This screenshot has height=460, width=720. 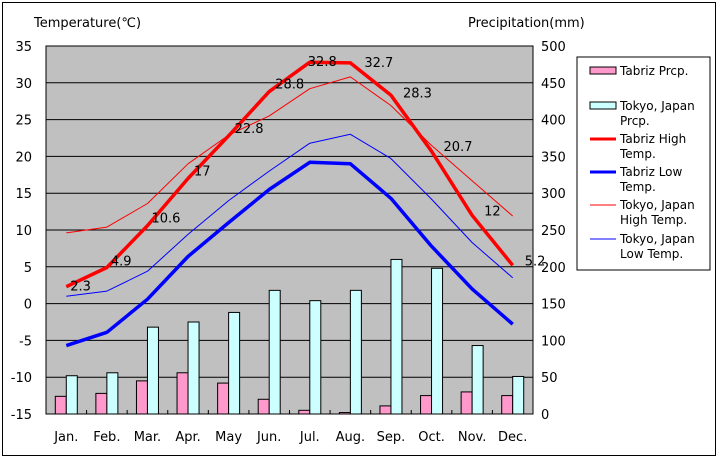 What do you see at coordinates (268, 437) in the screenshot?
I see `x-tick-label: Jun.` at bounding box center [268, 437].